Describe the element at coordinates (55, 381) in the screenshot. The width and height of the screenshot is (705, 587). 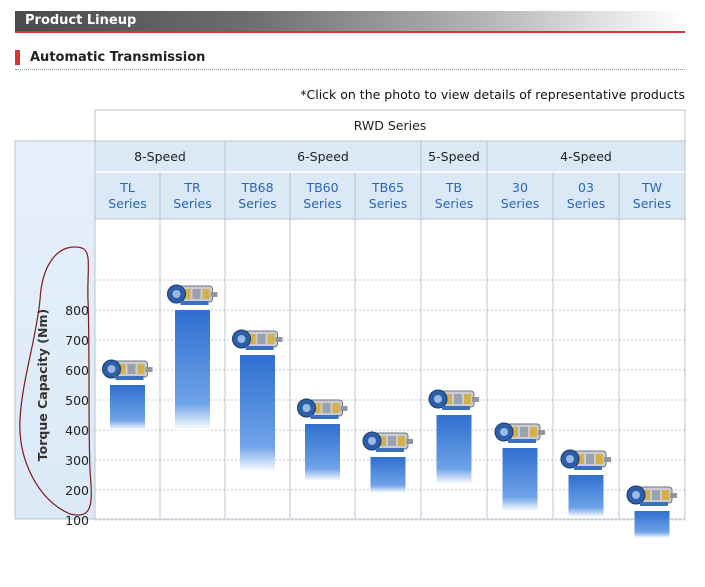
I see `annotation-circle` at that location.